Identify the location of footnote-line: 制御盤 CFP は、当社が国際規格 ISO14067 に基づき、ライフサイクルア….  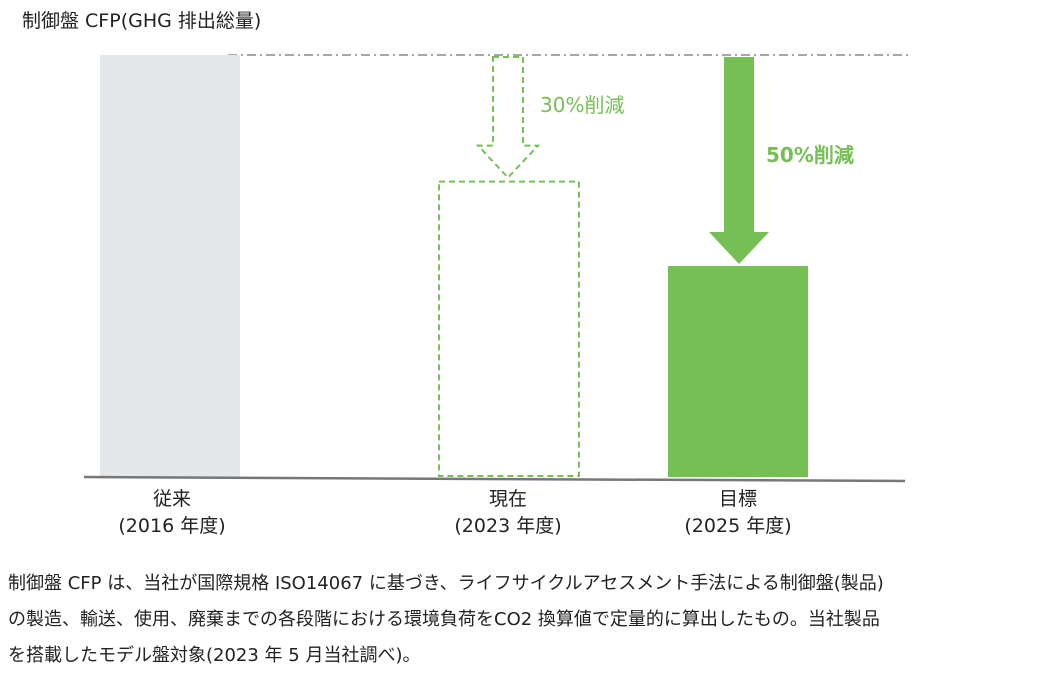
(446, 583).